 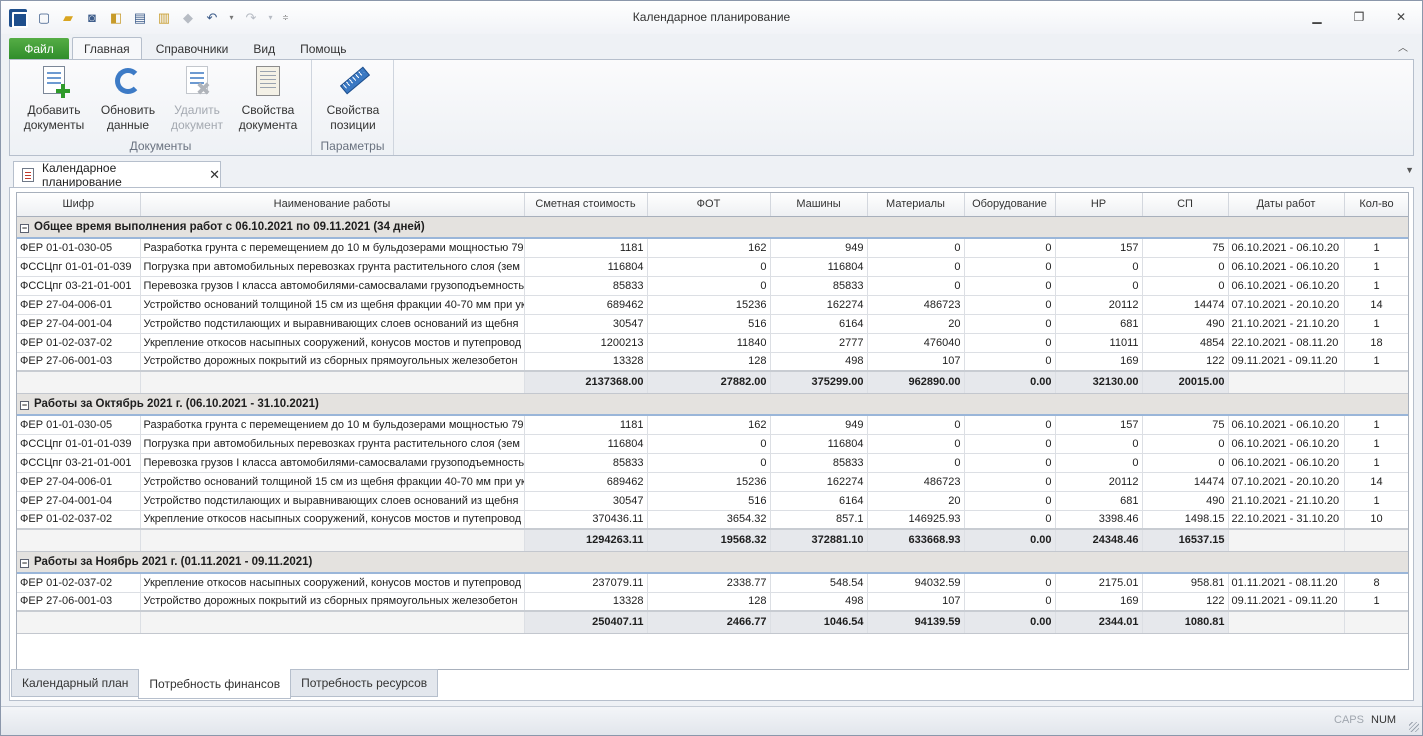 I want to click on table-cell: ФССЦпг 01-01-01-039, so click(x=79, y=444).